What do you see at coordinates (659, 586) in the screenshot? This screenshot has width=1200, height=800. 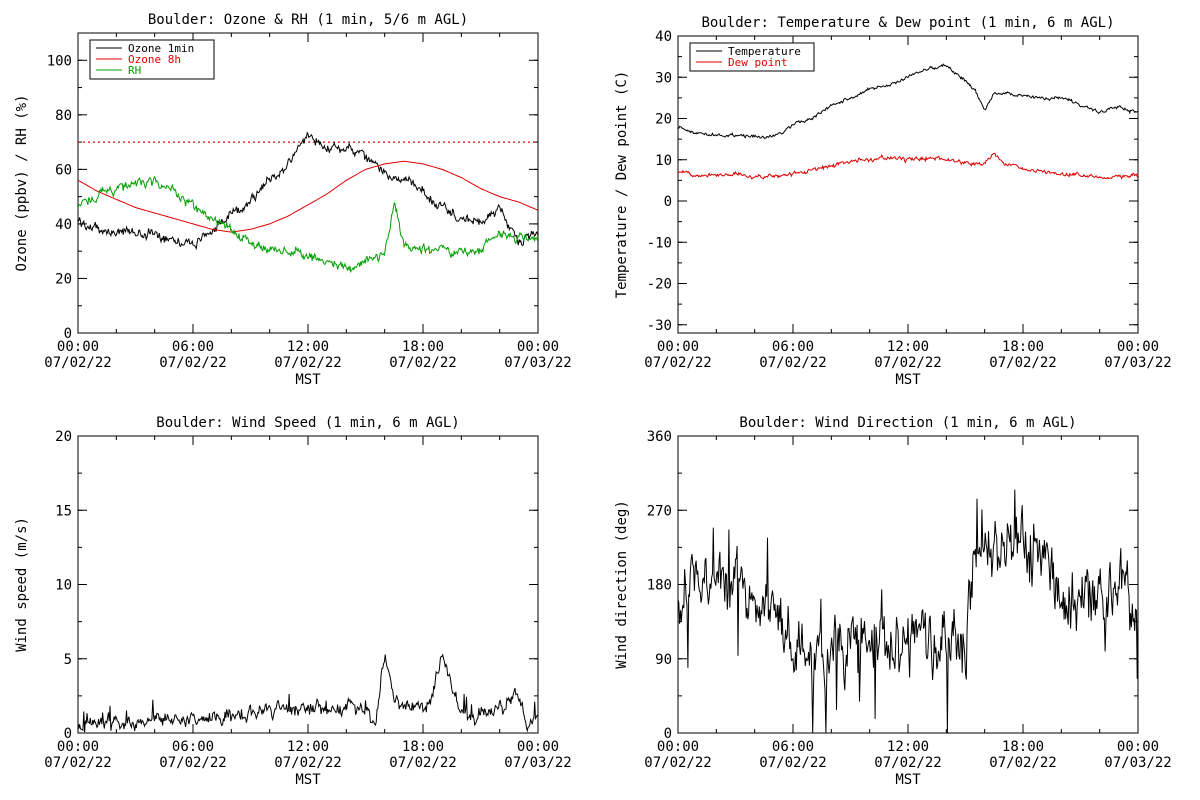 I see `y-tick-label: 180` at bounding box center [659, 586].